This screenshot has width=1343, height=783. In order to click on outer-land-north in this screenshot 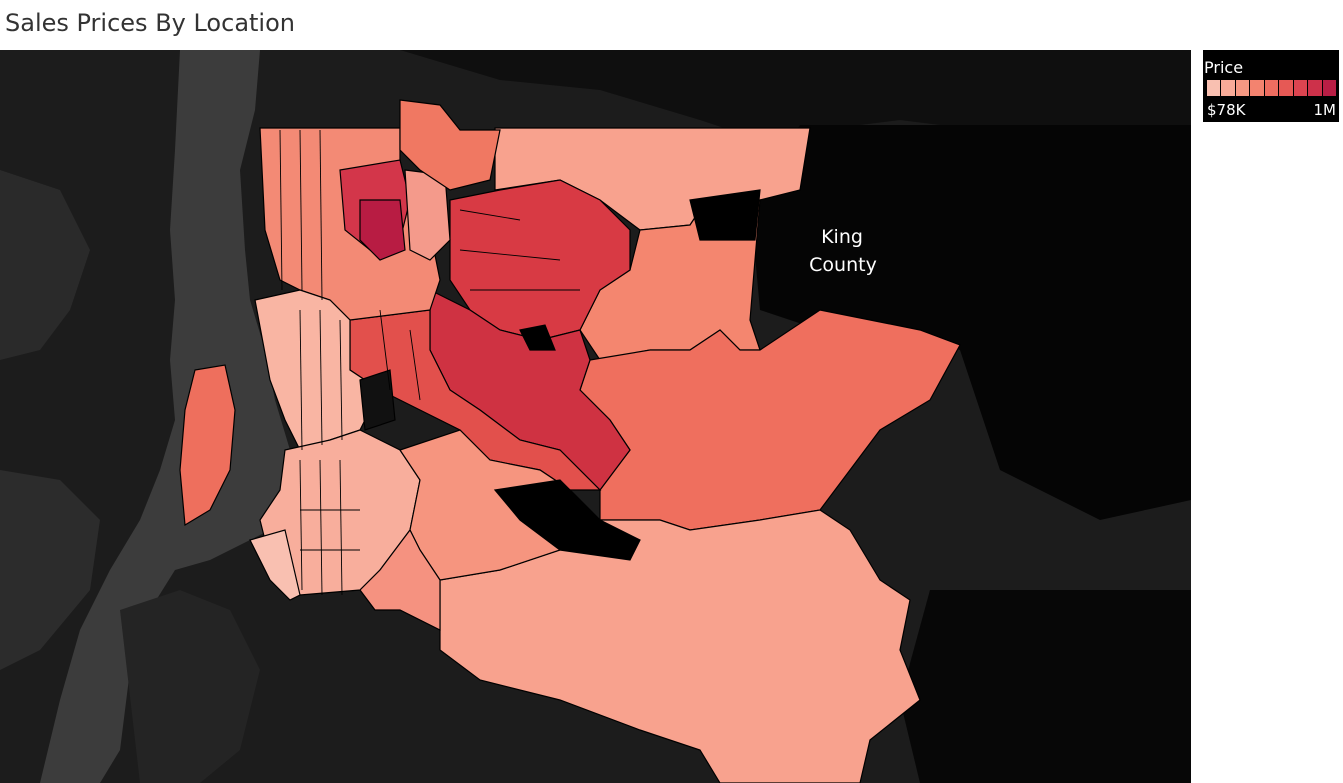, I will do `click(795, 110)`.